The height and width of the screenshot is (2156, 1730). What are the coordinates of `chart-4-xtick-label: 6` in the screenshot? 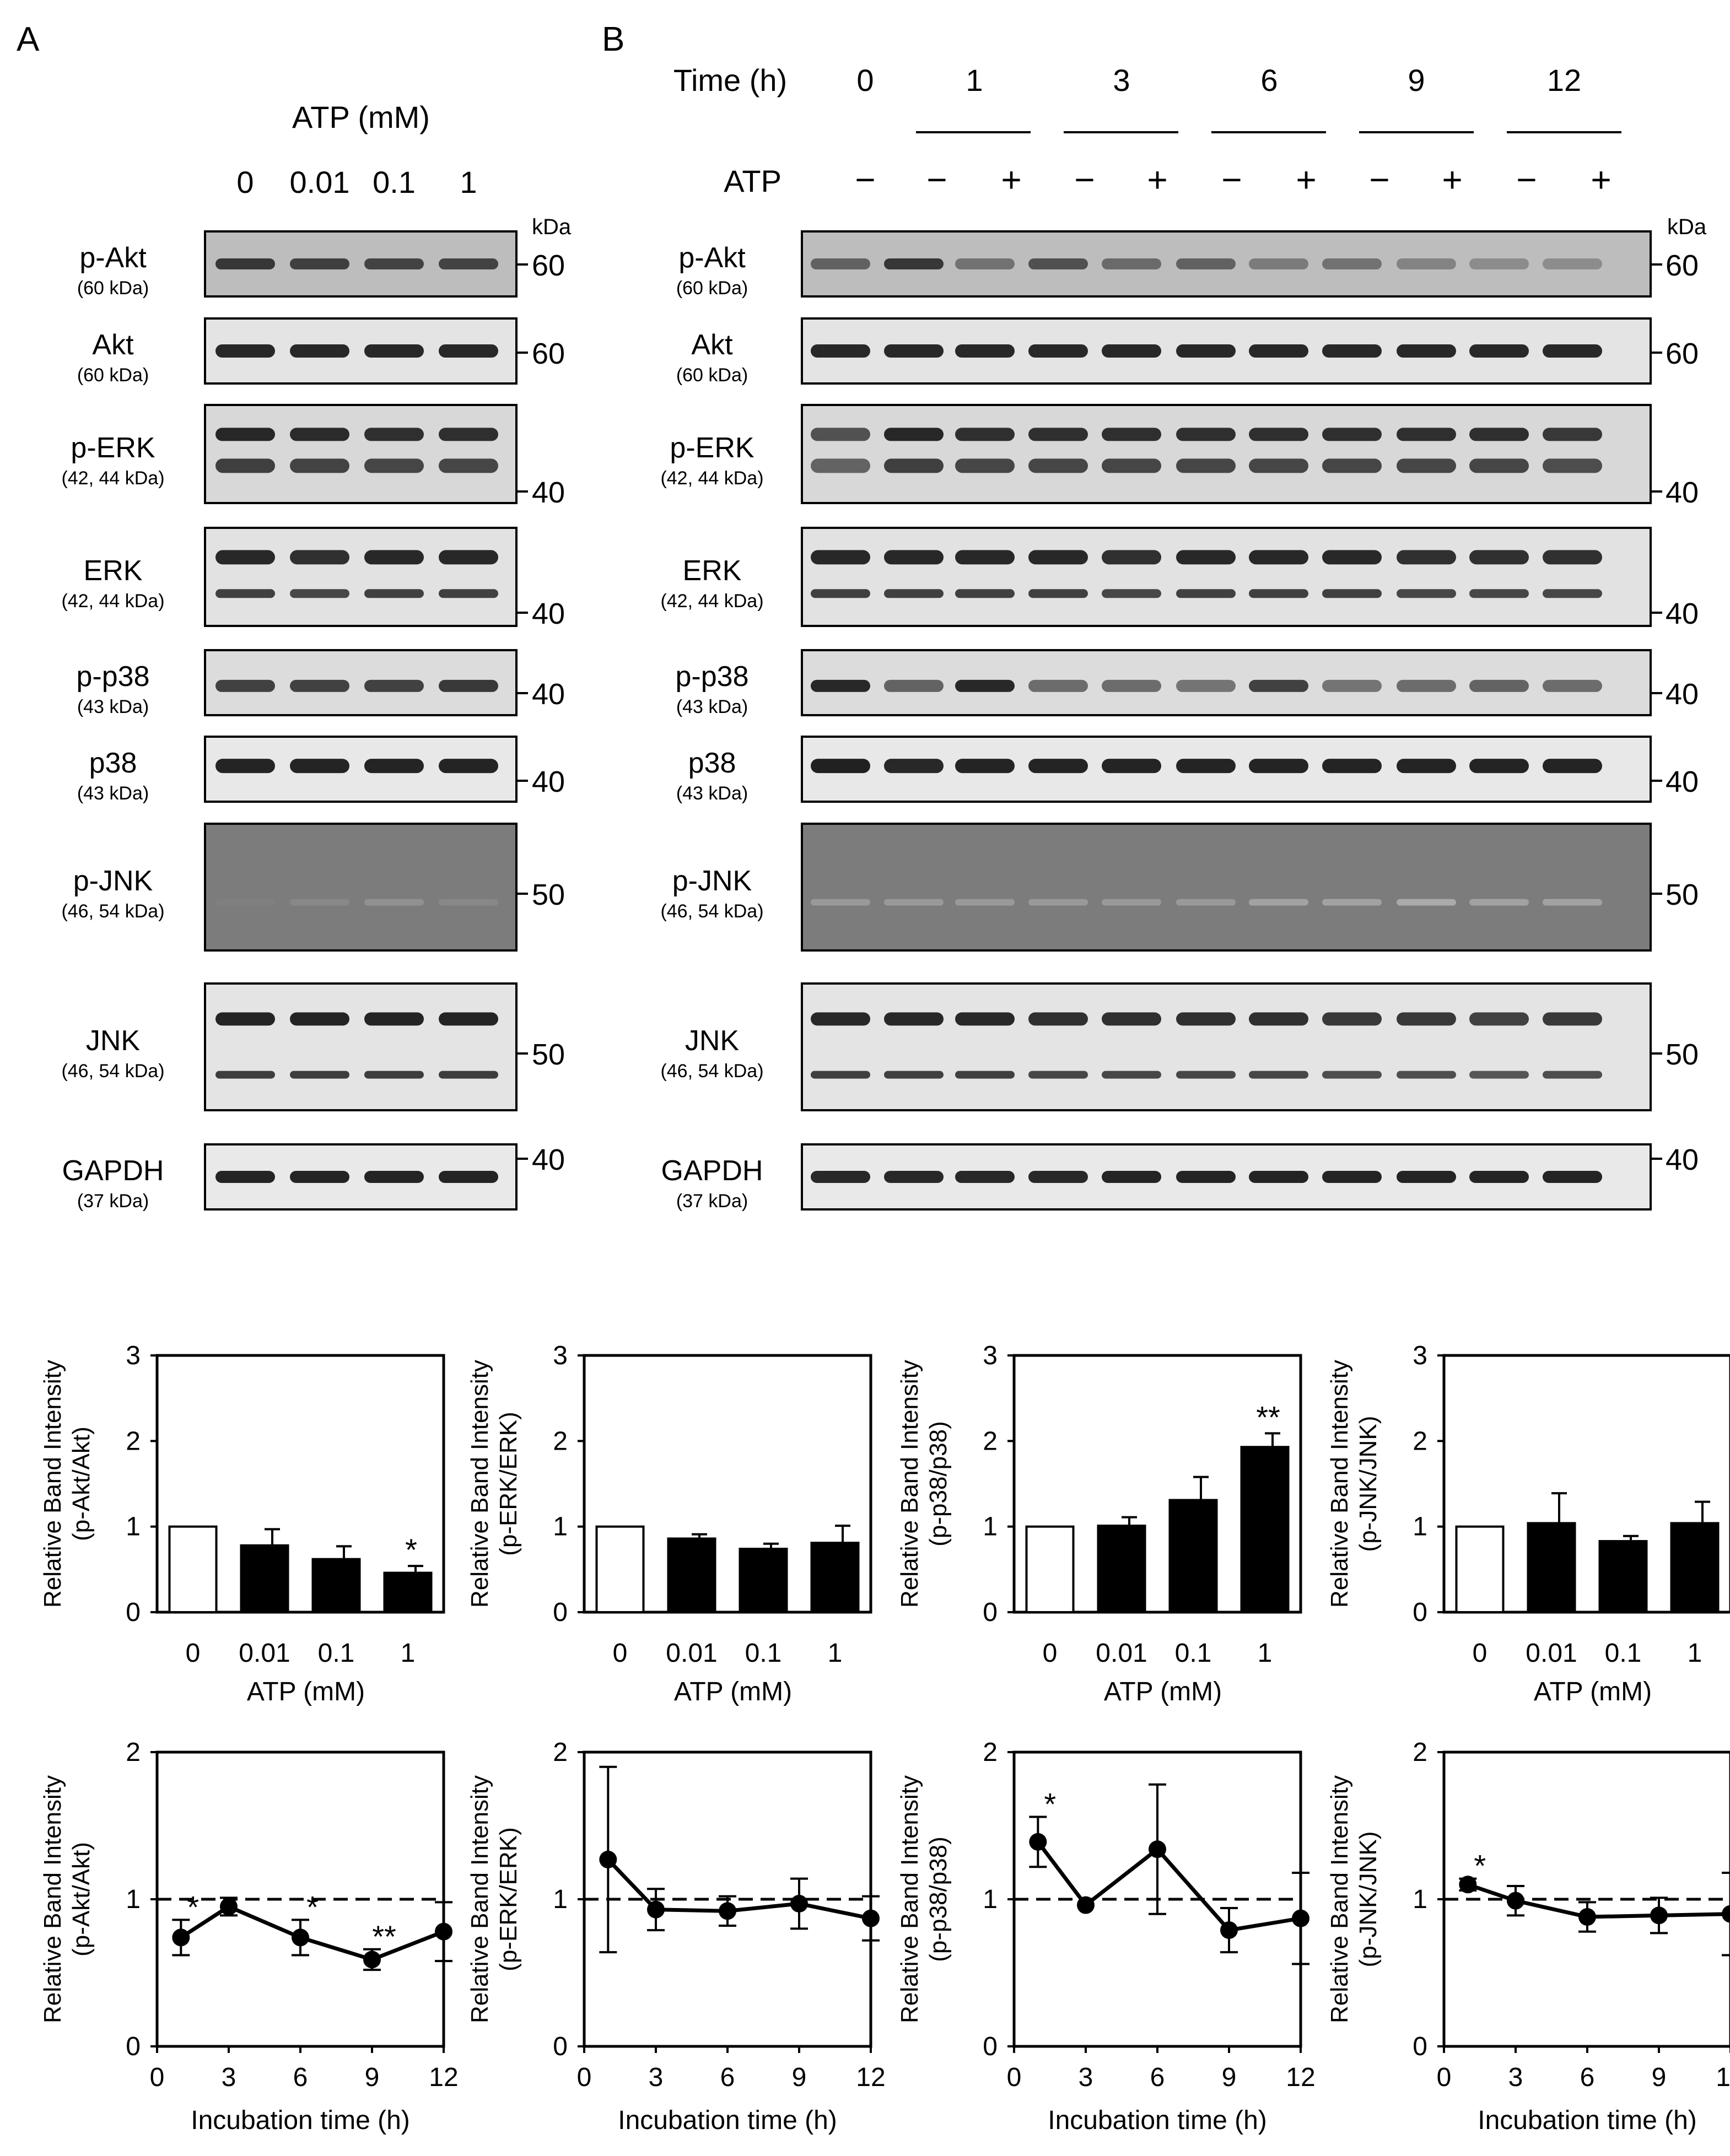 It's located at (301, 2077).